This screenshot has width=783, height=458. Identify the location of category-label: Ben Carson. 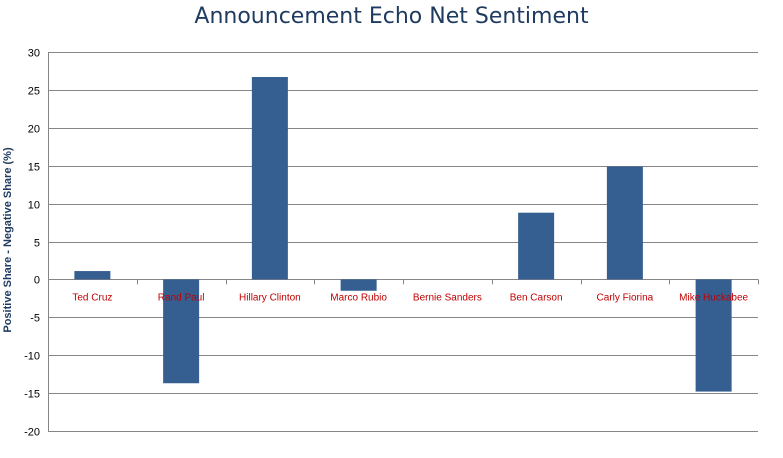
(536, 297).